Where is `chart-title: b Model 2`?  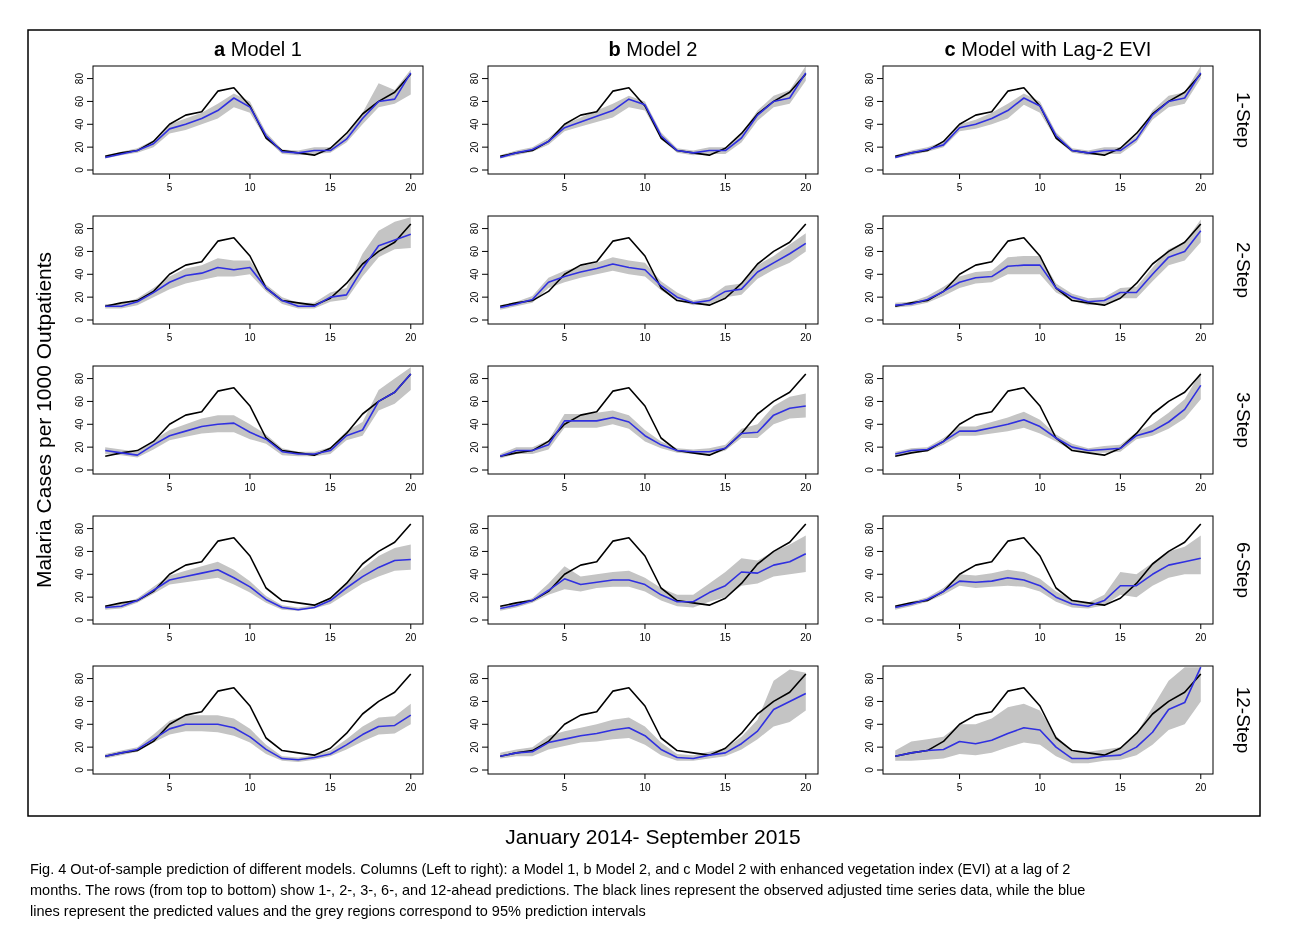
chart-title: b Model 2 is located at coordinates (653, 49).